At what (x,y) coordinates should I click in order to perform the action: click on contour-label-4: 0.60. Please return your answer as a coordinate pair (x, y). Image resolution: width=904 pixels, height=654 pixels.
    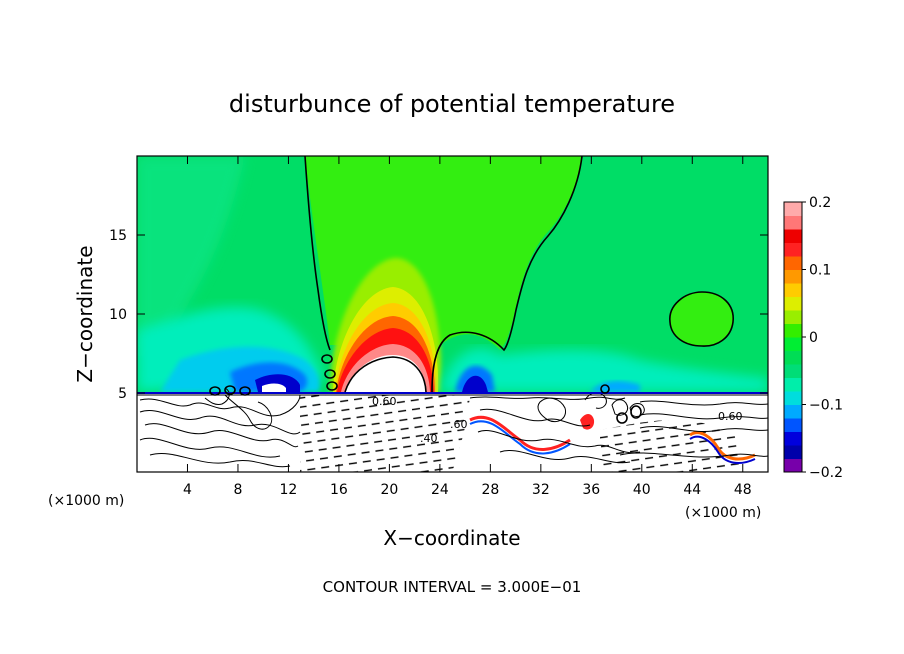
    Looking at the image, I should click on (730, 416).